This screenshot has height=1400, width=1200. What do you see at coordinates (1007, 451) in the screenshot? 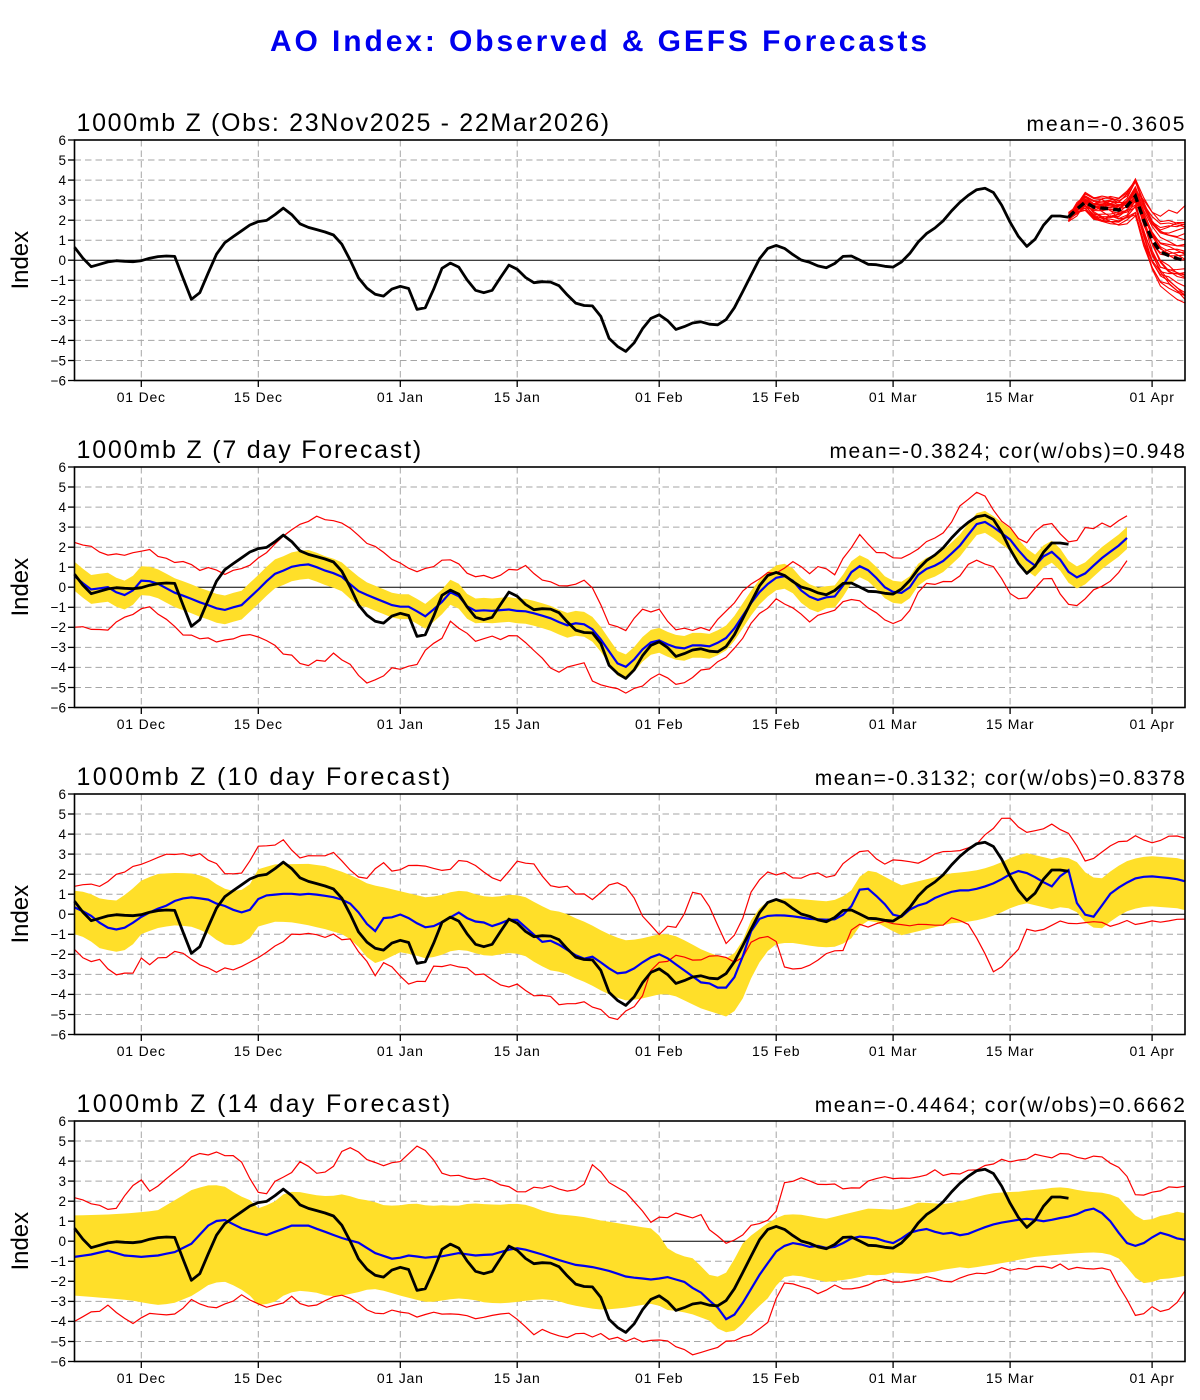
I see `svg-text: mean=-0.3824; cor(w/obs)=0.948` at bounding box center [1007, 451].